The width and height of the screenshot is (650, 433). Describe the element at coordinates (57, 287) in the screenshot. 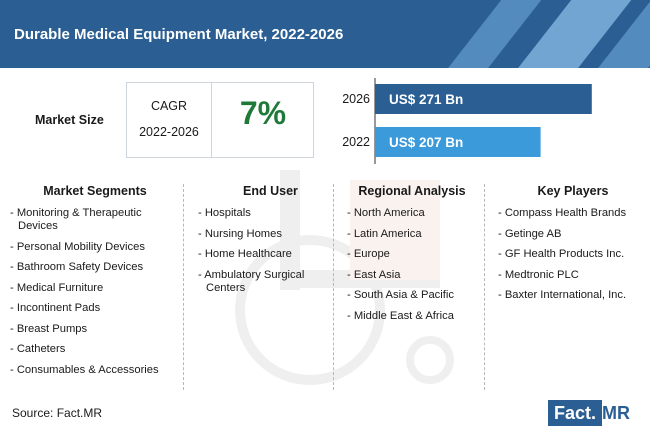

I see `list-item: - Medical Furniture` at that location.